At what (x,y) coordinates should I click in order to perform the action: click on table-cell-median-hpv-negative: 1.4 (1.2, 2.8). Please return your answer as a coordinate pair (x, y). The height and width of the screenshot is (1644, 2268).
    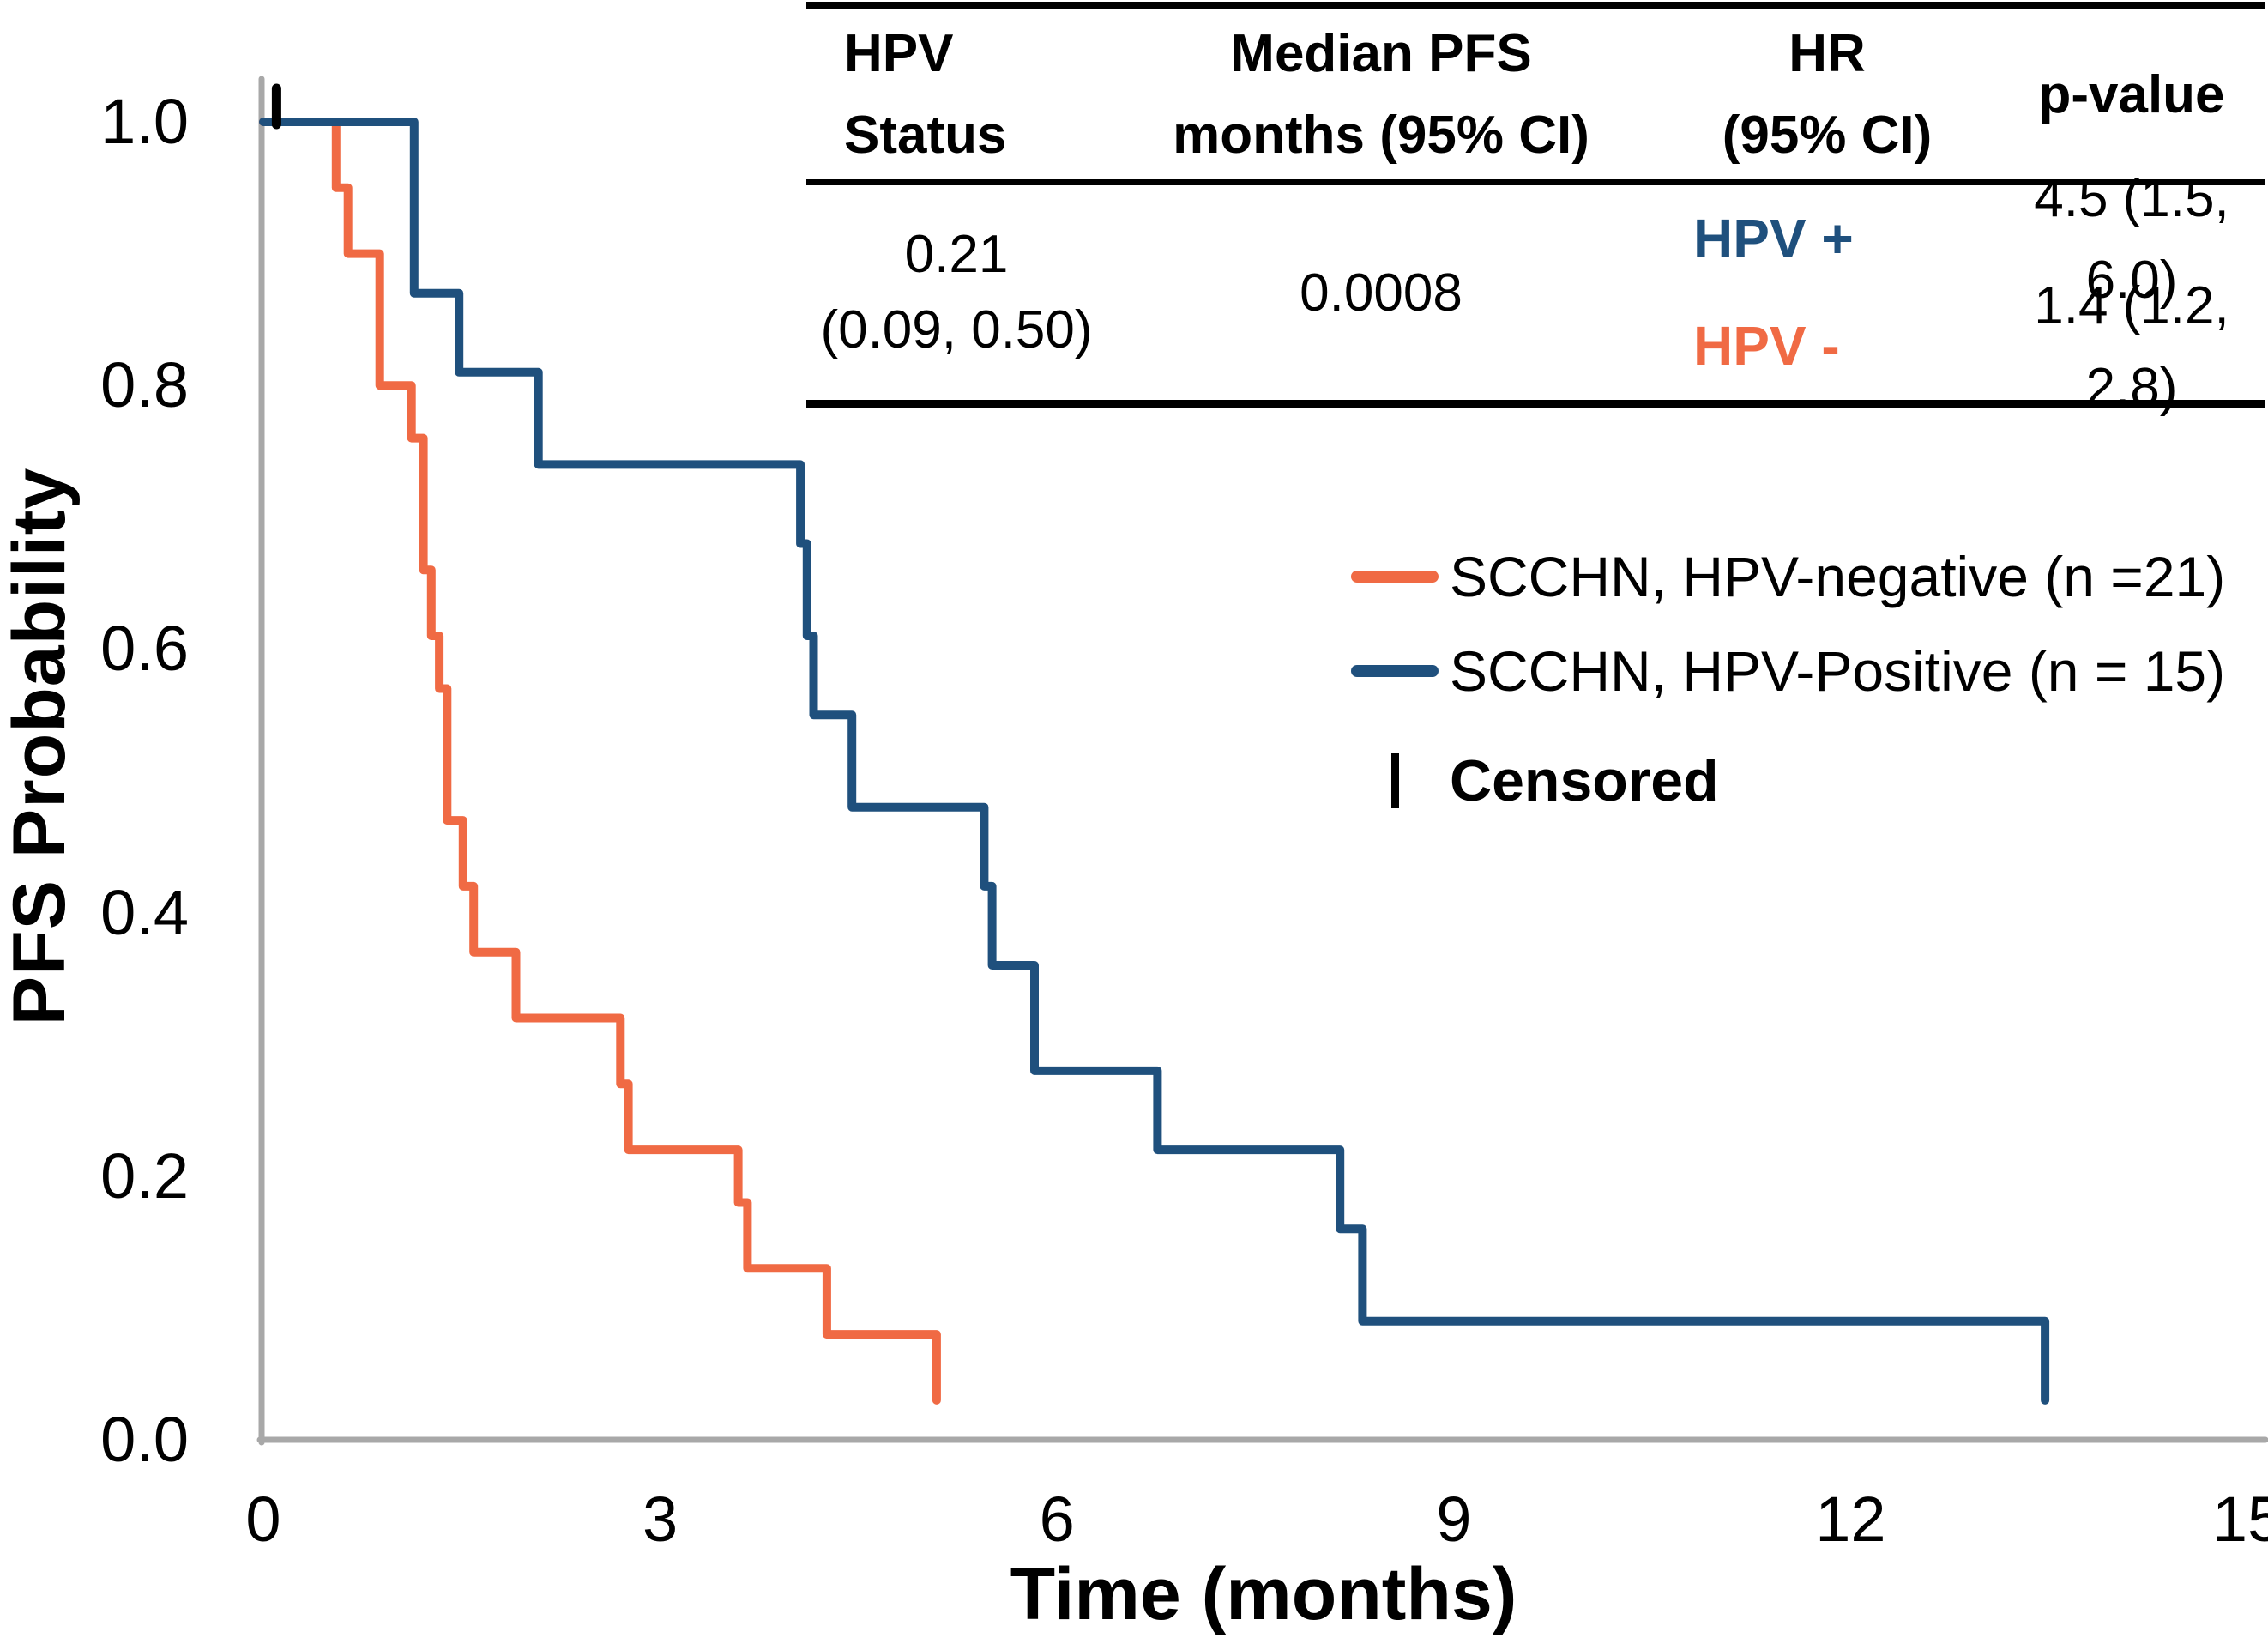
    Looking at the image, I should click on (2132, 346).